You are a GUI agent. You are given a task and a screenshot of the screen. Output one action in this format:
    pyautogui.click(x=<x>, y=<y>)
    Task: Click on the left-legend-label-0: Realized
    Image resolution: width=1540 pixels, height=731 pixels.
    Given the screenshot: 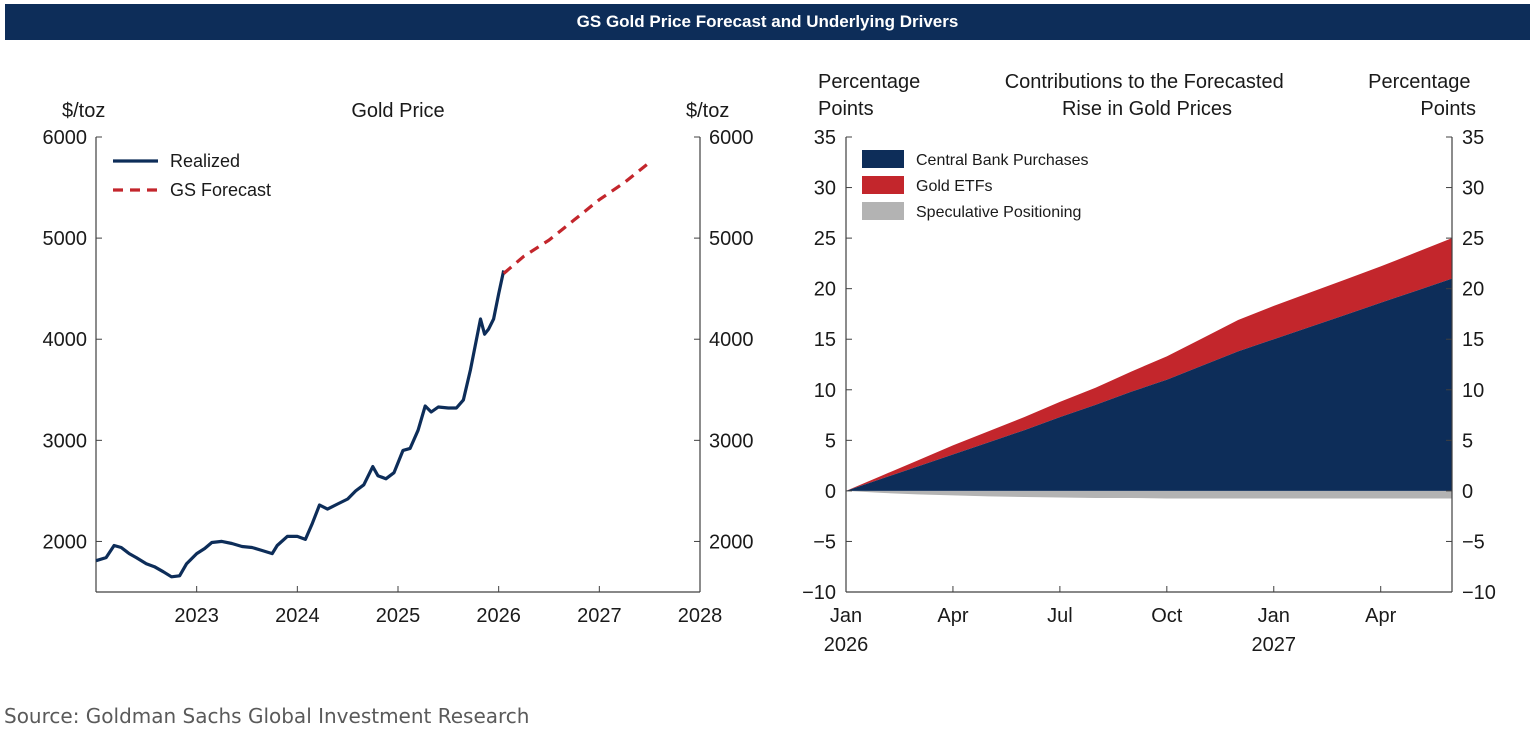 What is the action you would take?
    pyautogui.click(x=205, y=161)
    